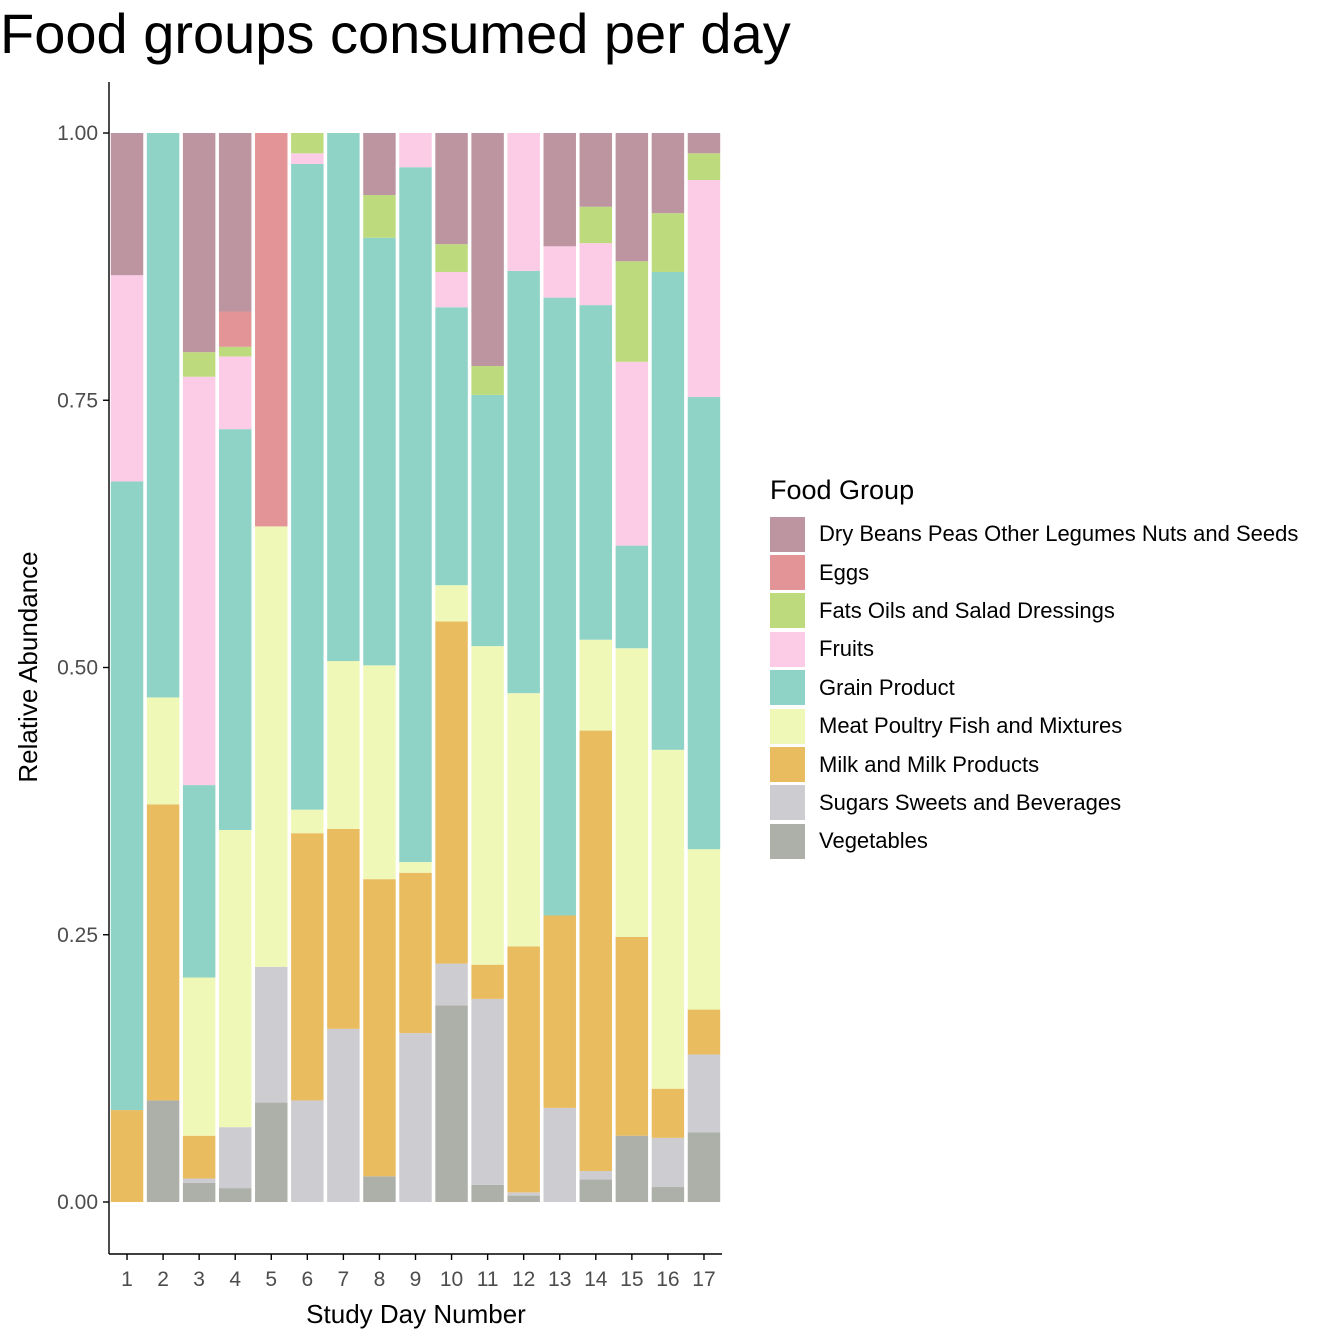 The width and height of the screenshot is (1344, 1344). Describe the element at coordinates (199, 1279) in the screenshot. I see `x-tick-label: 3` at that location.